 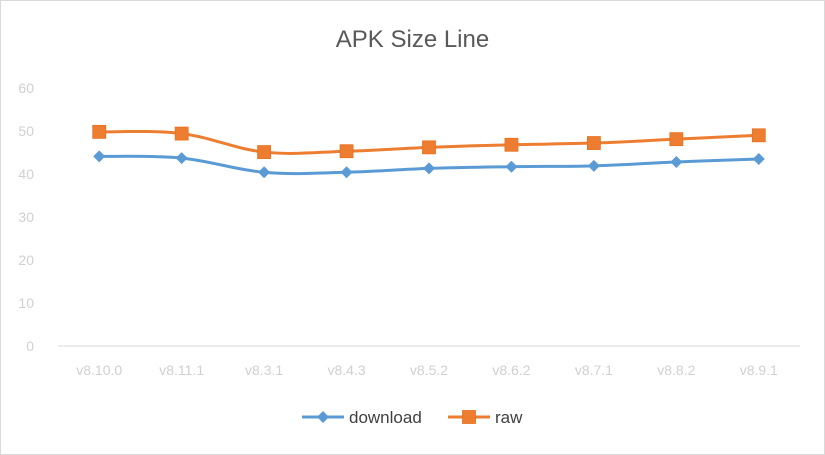 I want to click on x-tick-label: v8.5.2, so click(x=429, y=370).